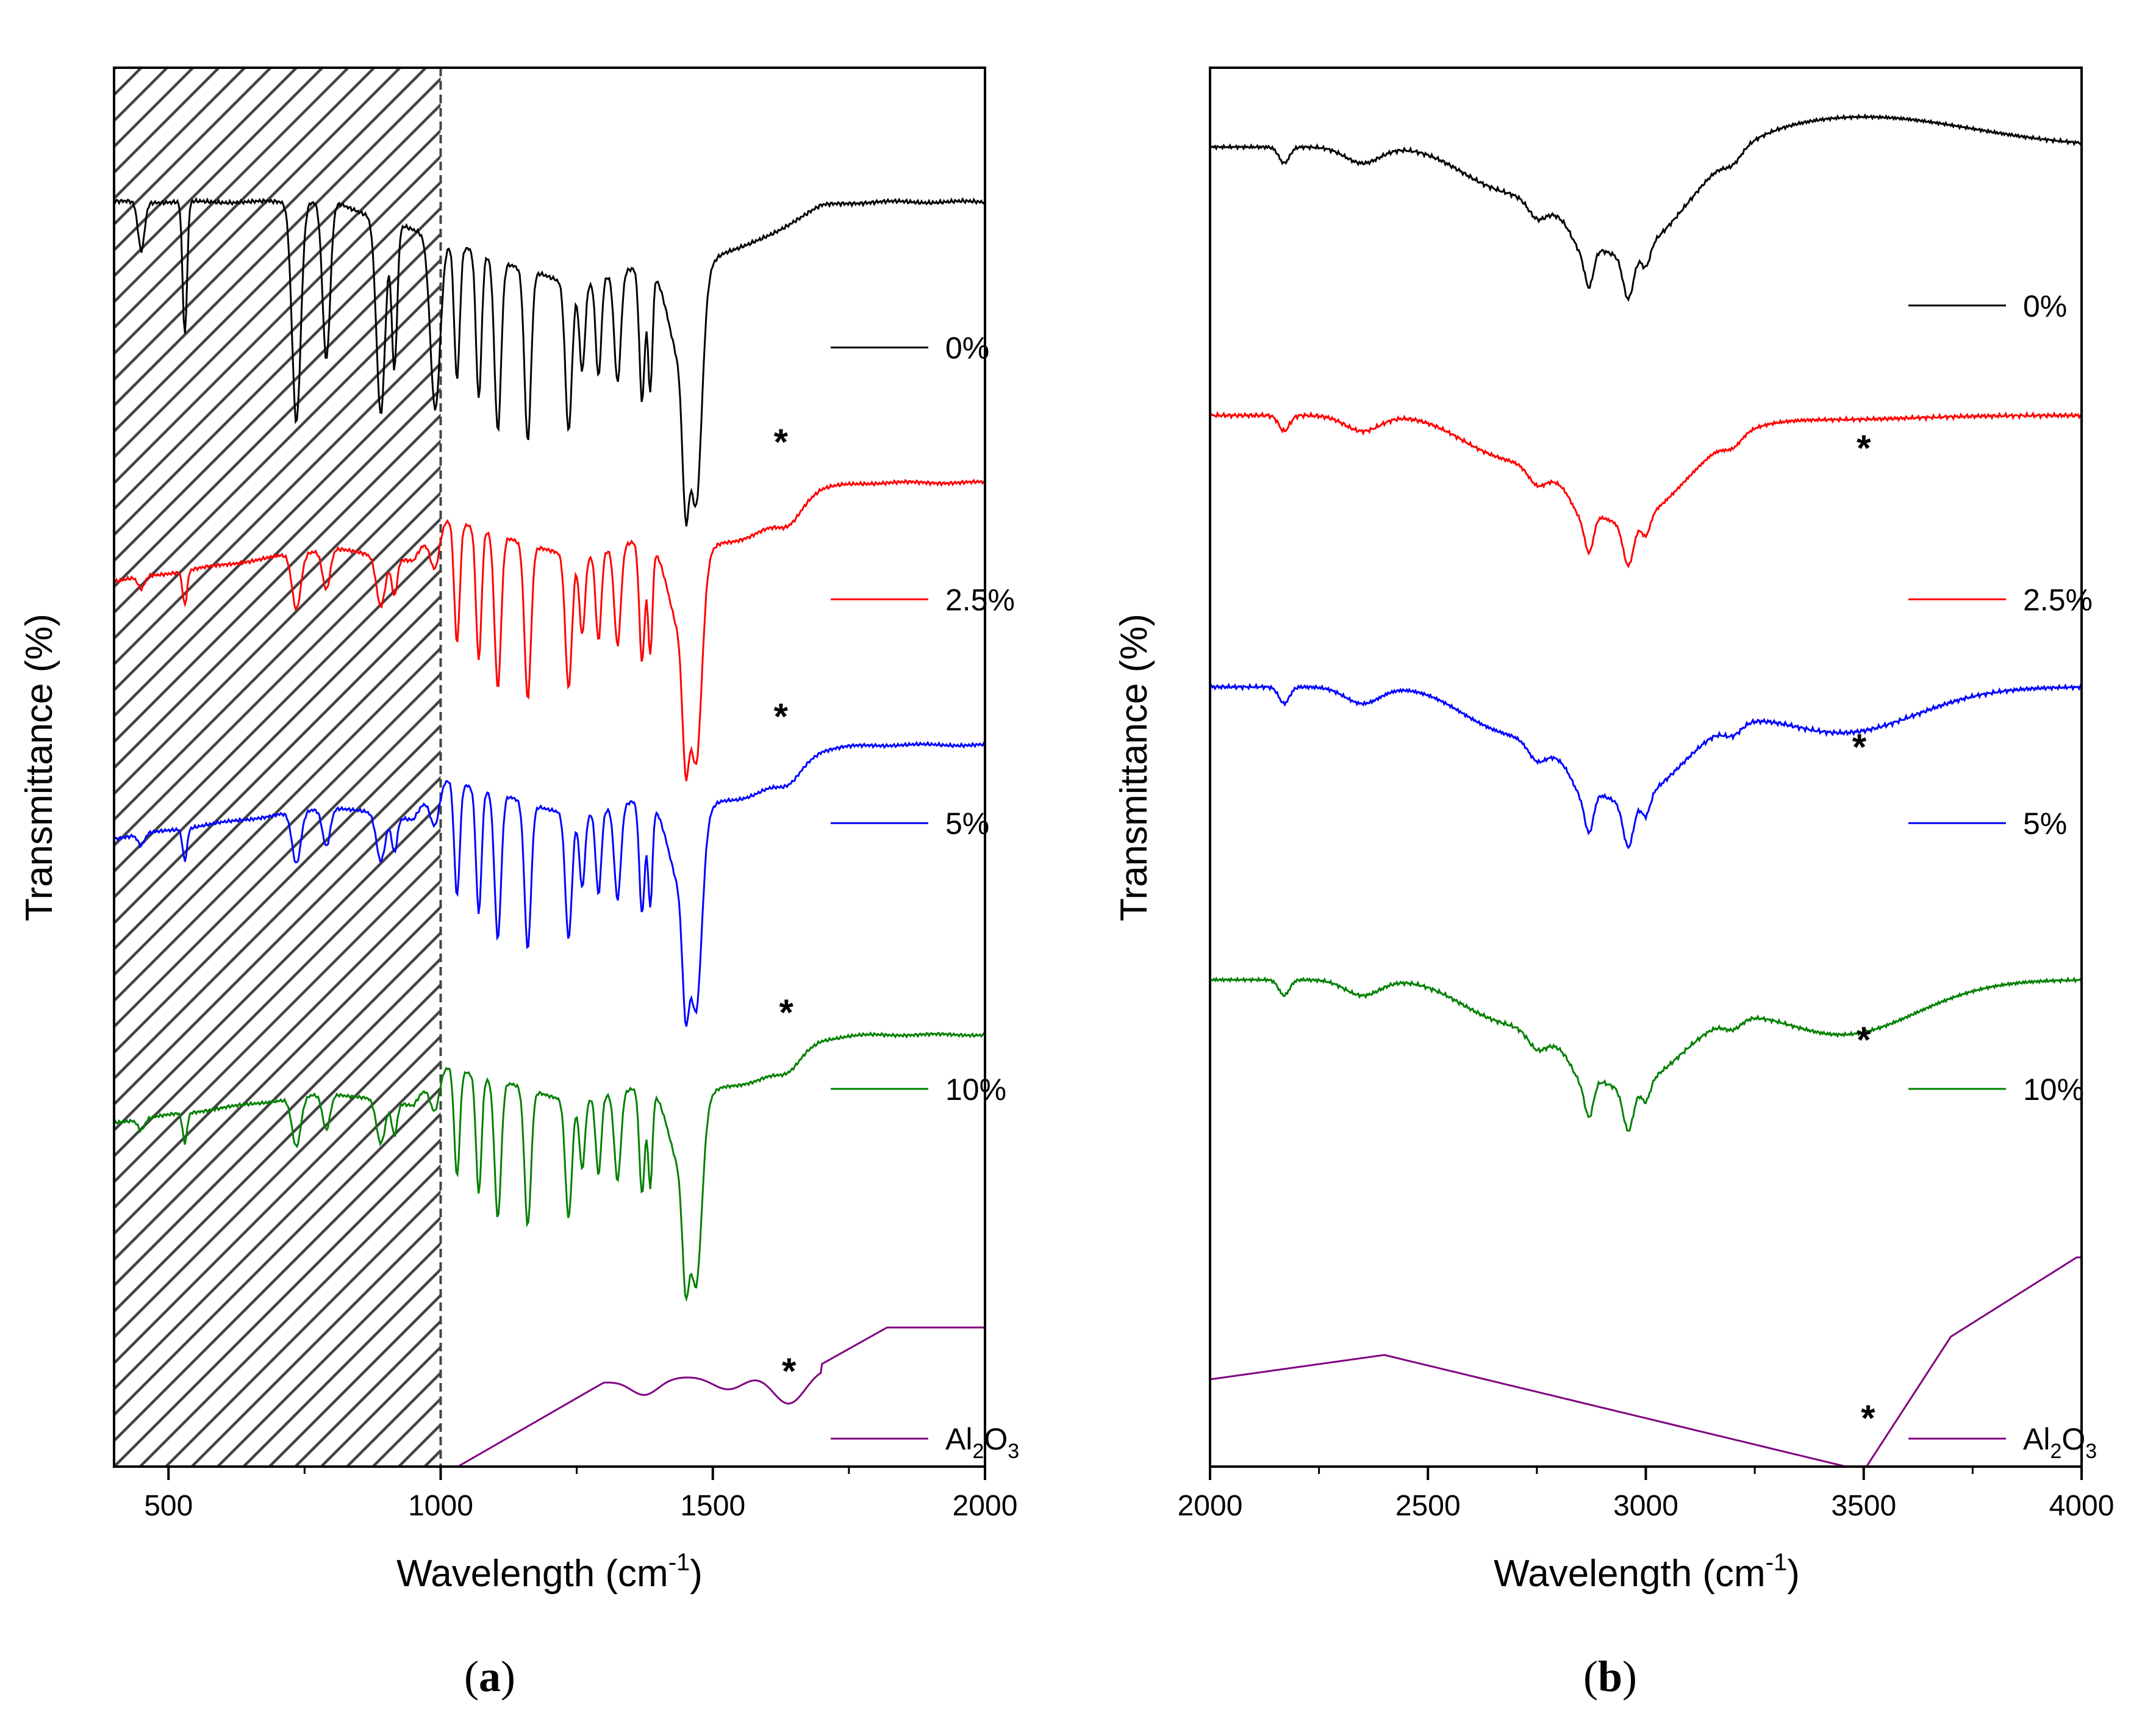 The height and width of the screenshot is (1721, 2156). What do you see at coordinates (1646, 1054) in the screenshot?
I see `spectrum-10pct-b` at bounding box center [1646, 1054].